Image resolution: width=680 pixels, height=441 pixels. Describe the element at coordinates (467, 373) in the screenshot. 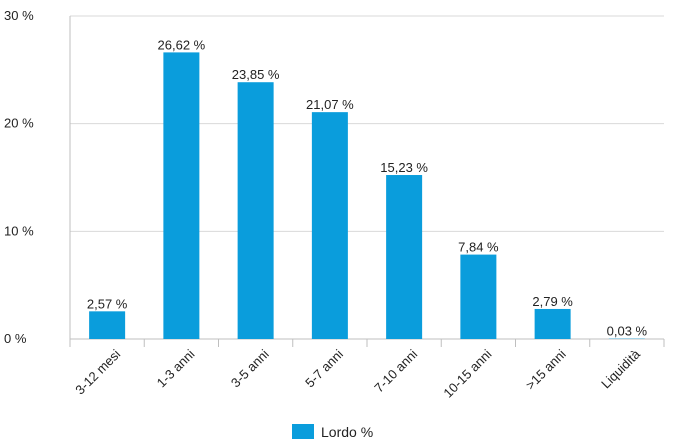

I see `x-tick-label-5: 10-15 anni` at that location.